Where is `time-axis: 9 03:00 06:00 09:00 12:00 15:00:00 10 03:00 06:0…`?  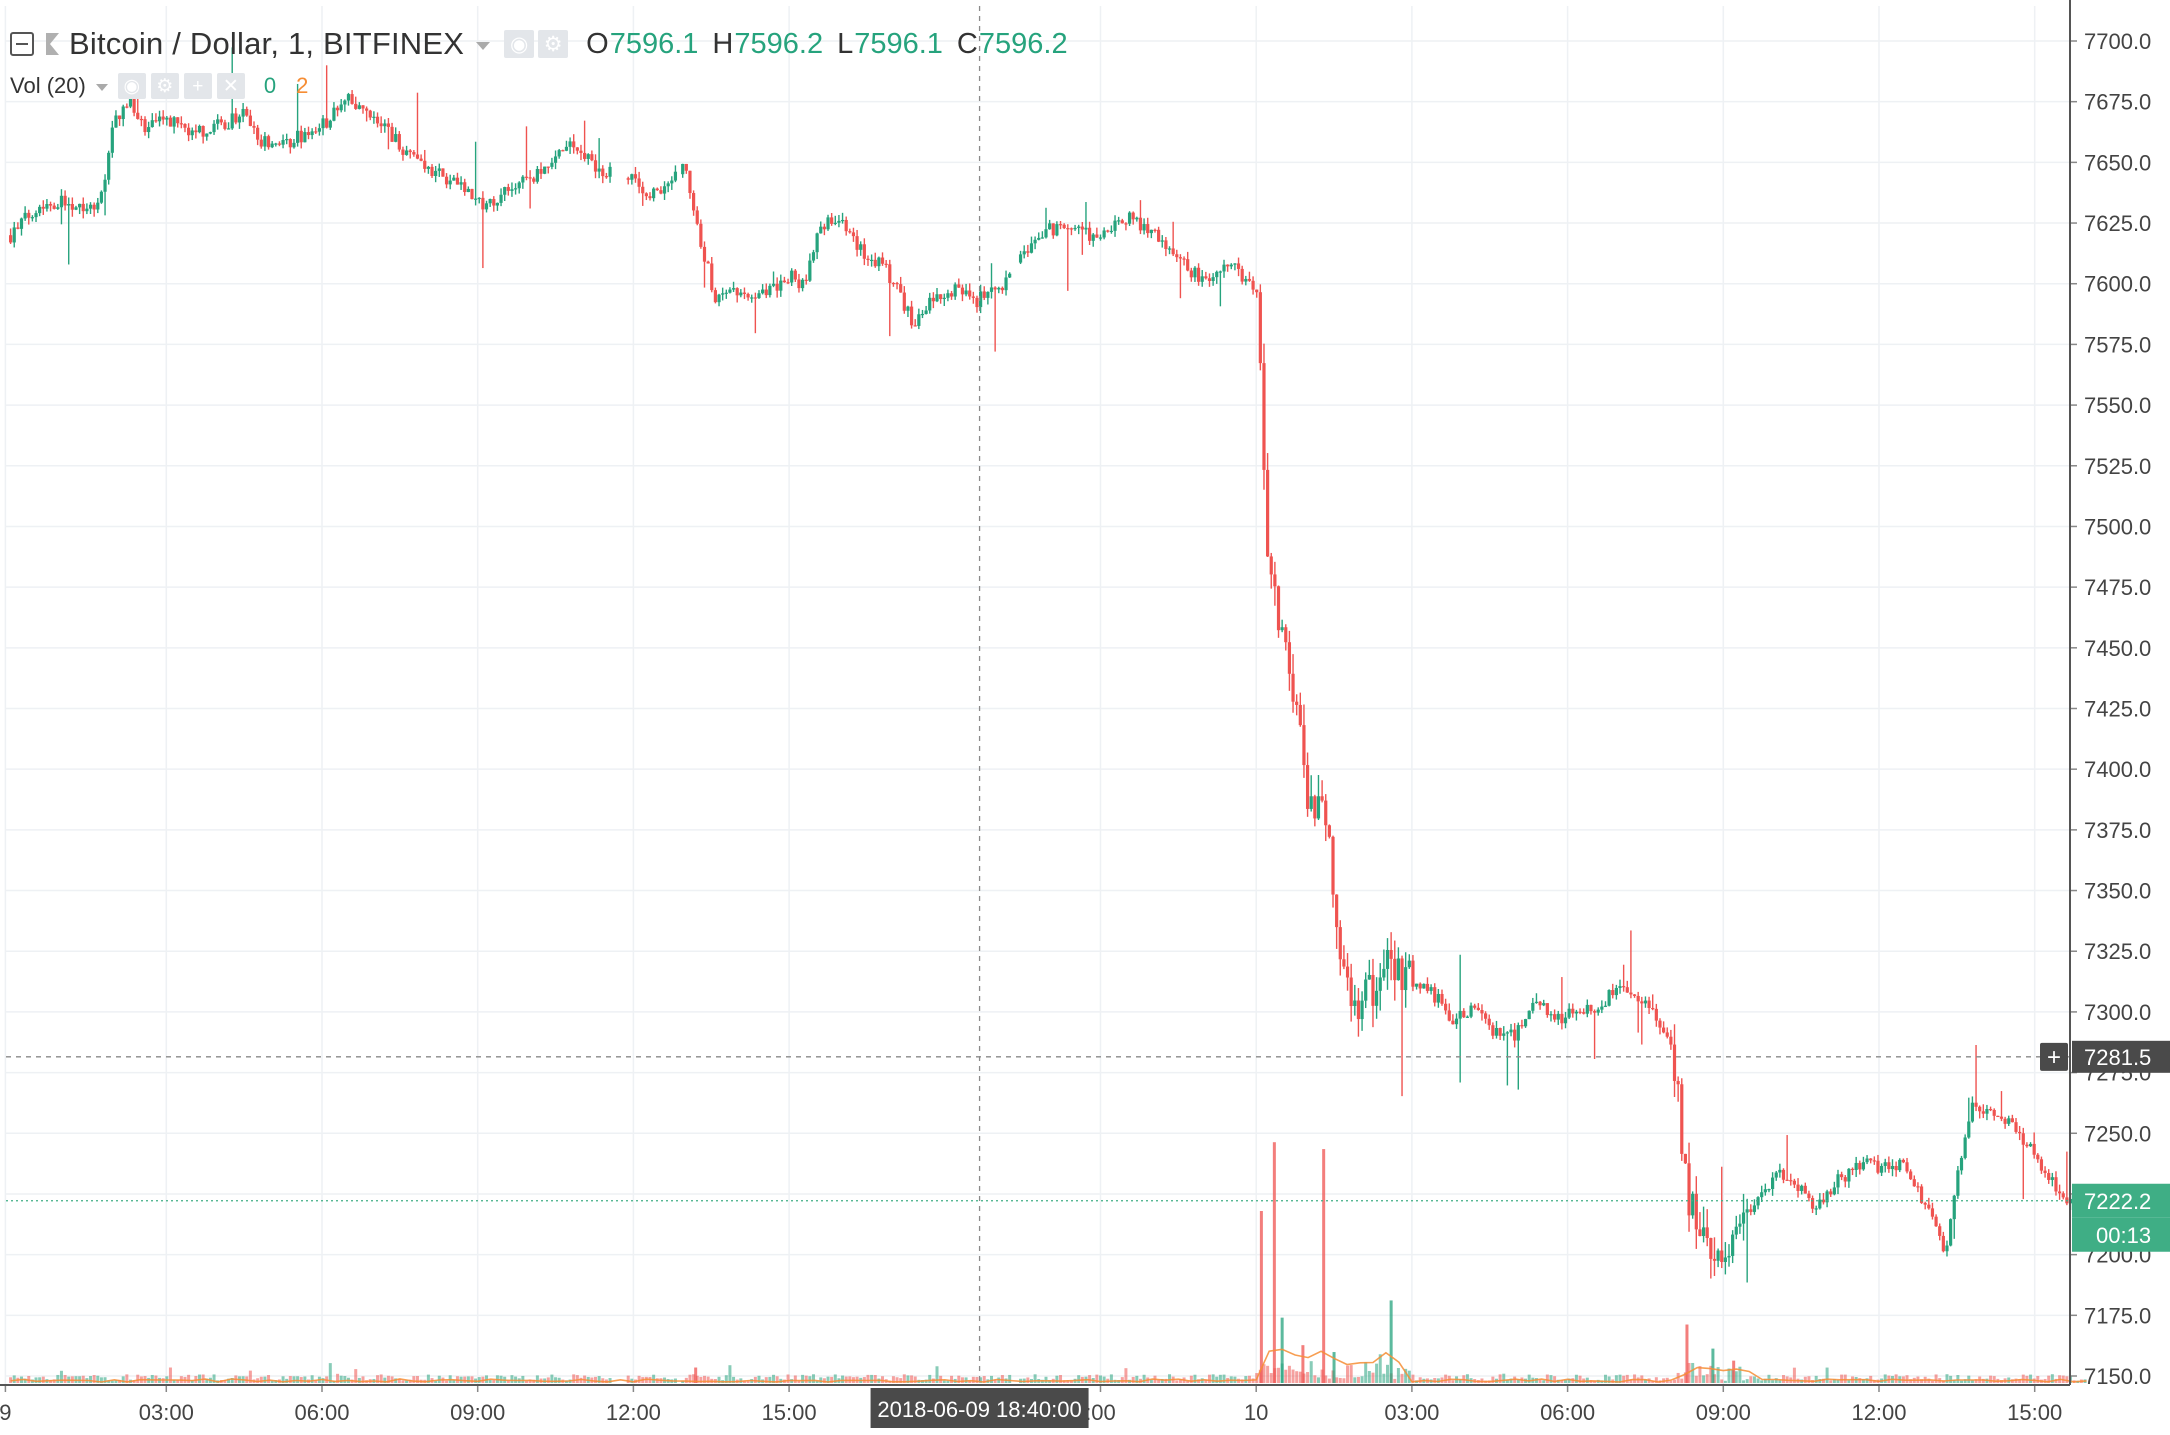
time-axis: 9 03:00 06:00 09:00 12:00 15:00:00 10 03:00 06:0… is located at coordinates (1035, 1406).